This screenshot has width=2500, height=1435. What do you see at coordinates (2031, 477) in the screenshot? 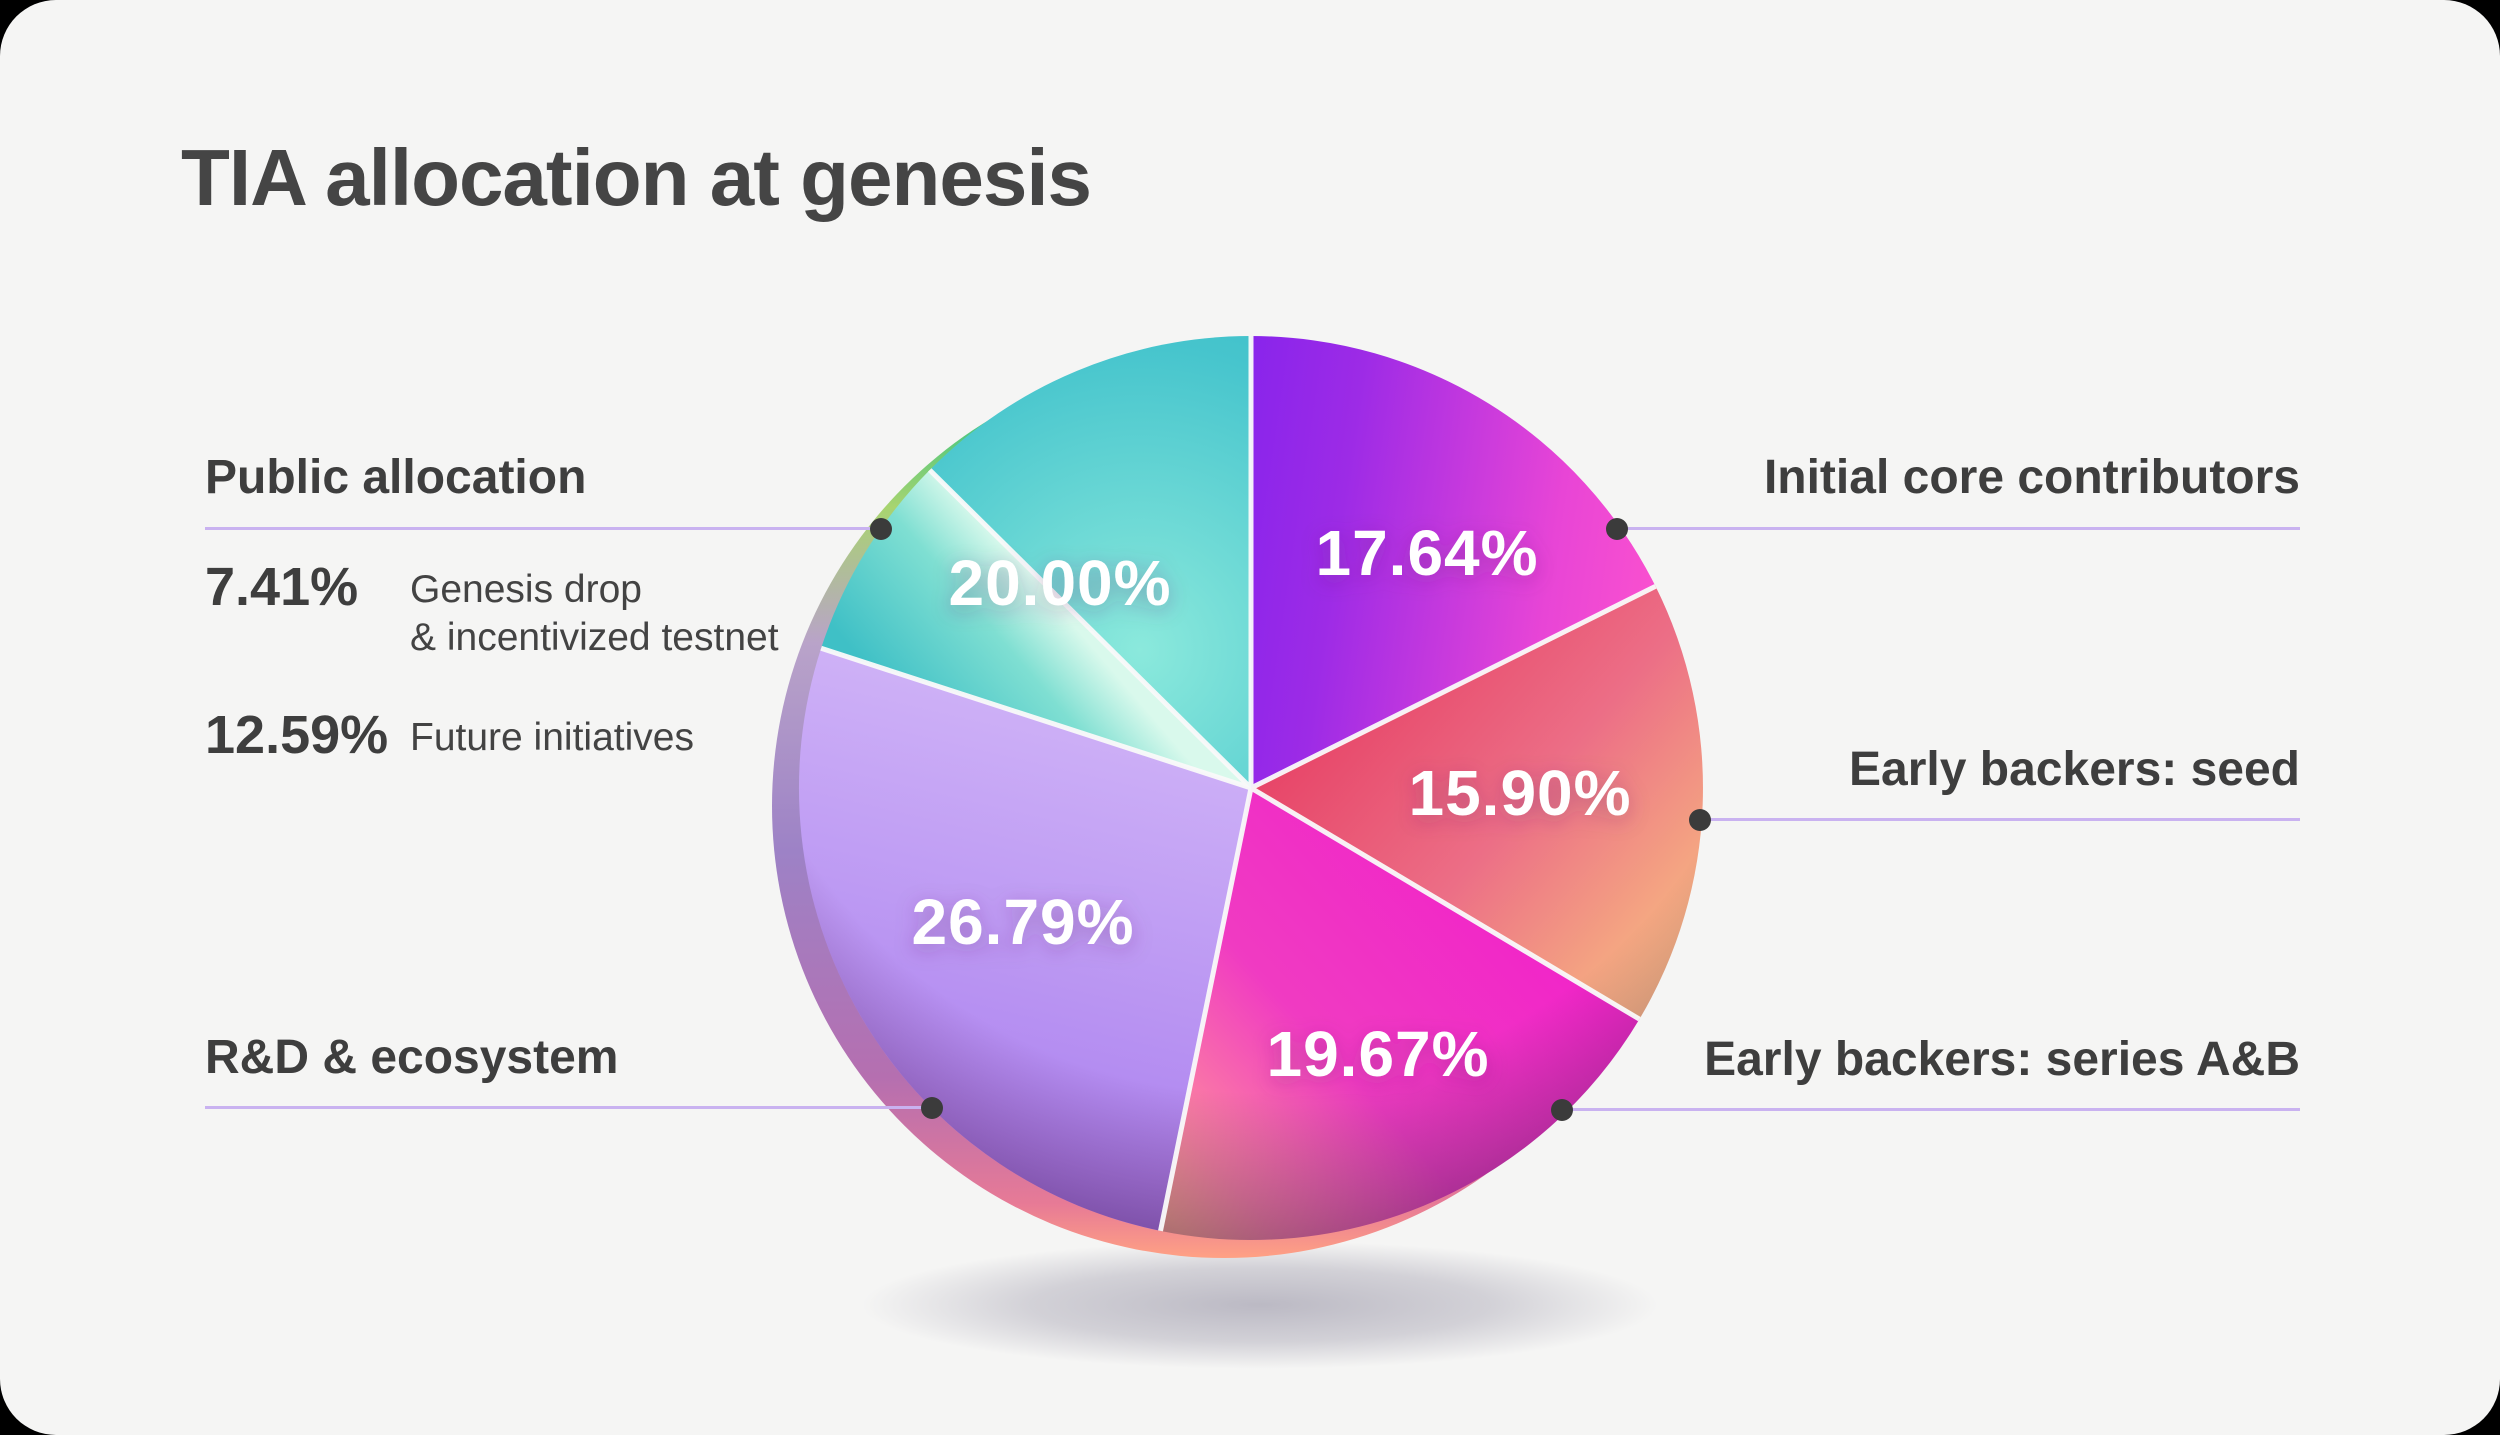
I see `callout-initial-core-contributors-title: Initial core contributors` at bounding box center [2031, 477].